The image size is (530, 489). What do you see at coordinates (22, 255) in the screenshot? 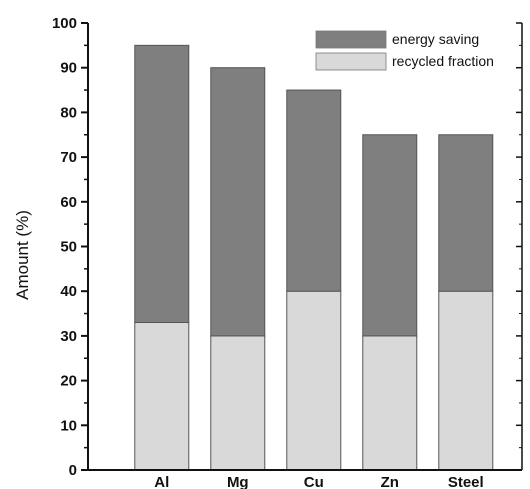
I see `y-axis-title: Amount (%)` at bounding box center [22, 255].